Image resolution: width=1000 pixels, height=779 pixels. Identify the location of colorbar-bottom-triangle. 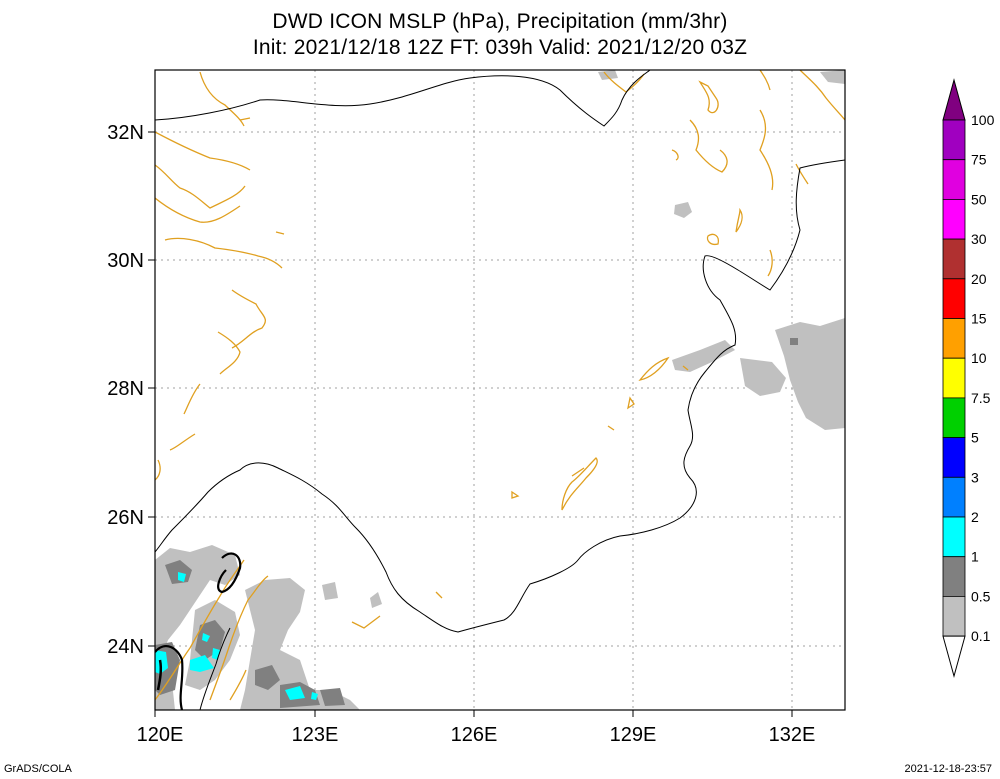
(954, 656).